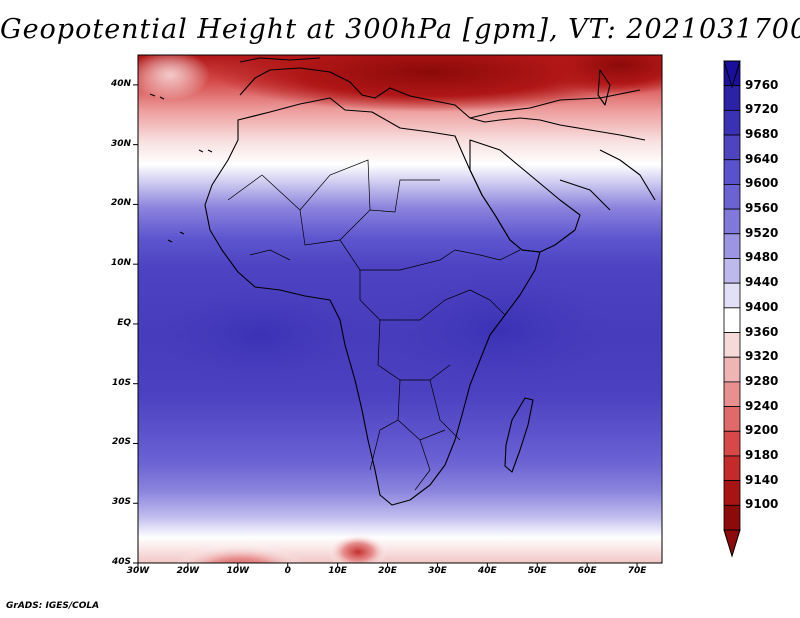 This screenshot has height=618, width=800. I want to click on lon-label: 0, so click(287, 571).